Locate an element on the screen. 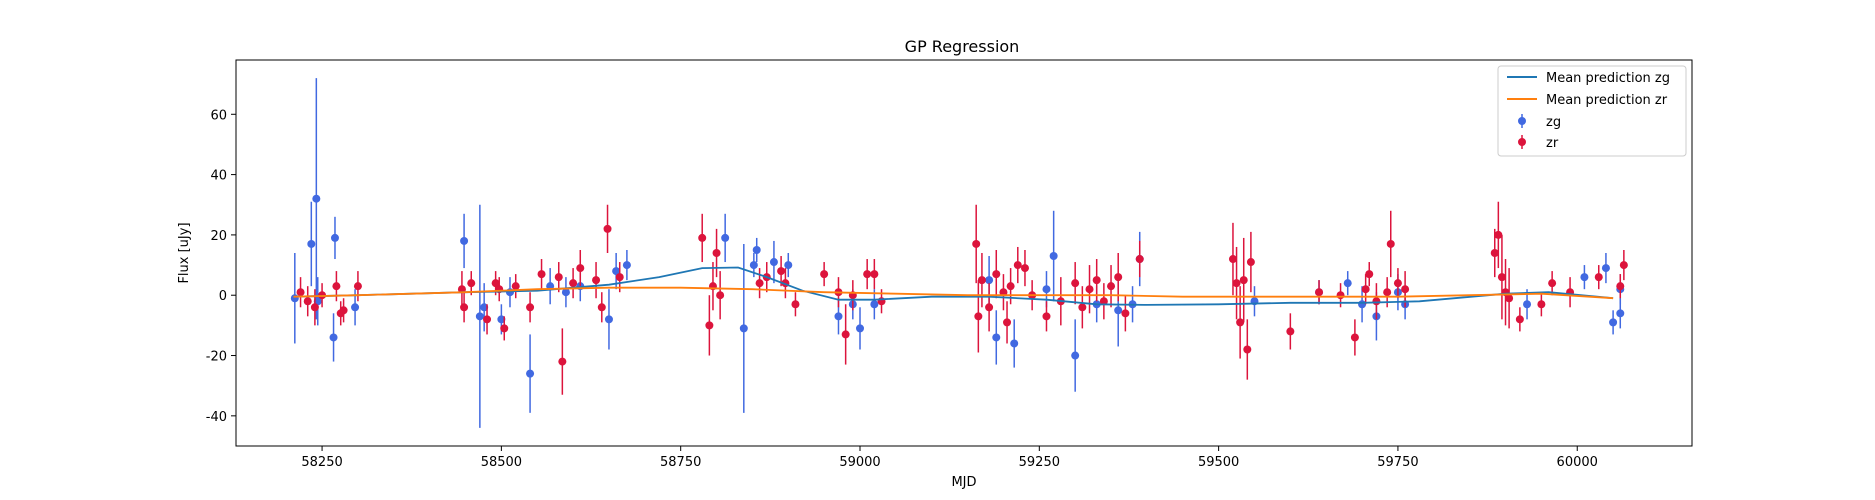  x-tick-label: 59250 is located at coordinates (1039, 462).